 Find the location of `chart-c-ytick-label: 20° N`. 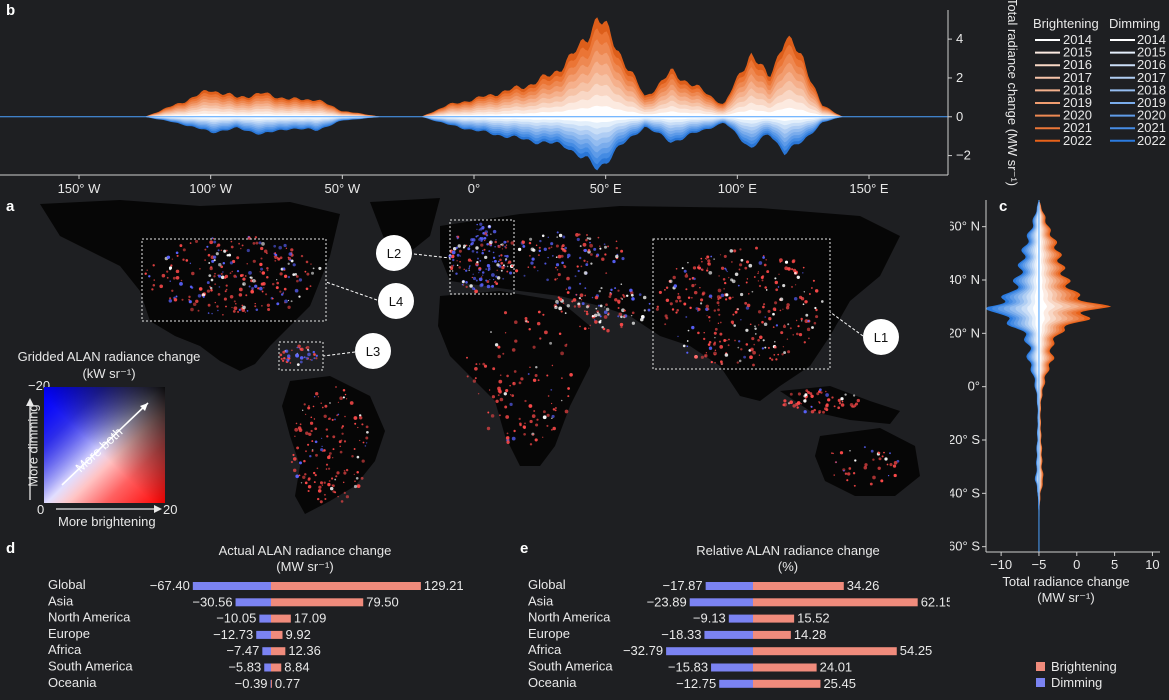

chart-c-ytick-label: 20° N is located at coordinates (965, 332).